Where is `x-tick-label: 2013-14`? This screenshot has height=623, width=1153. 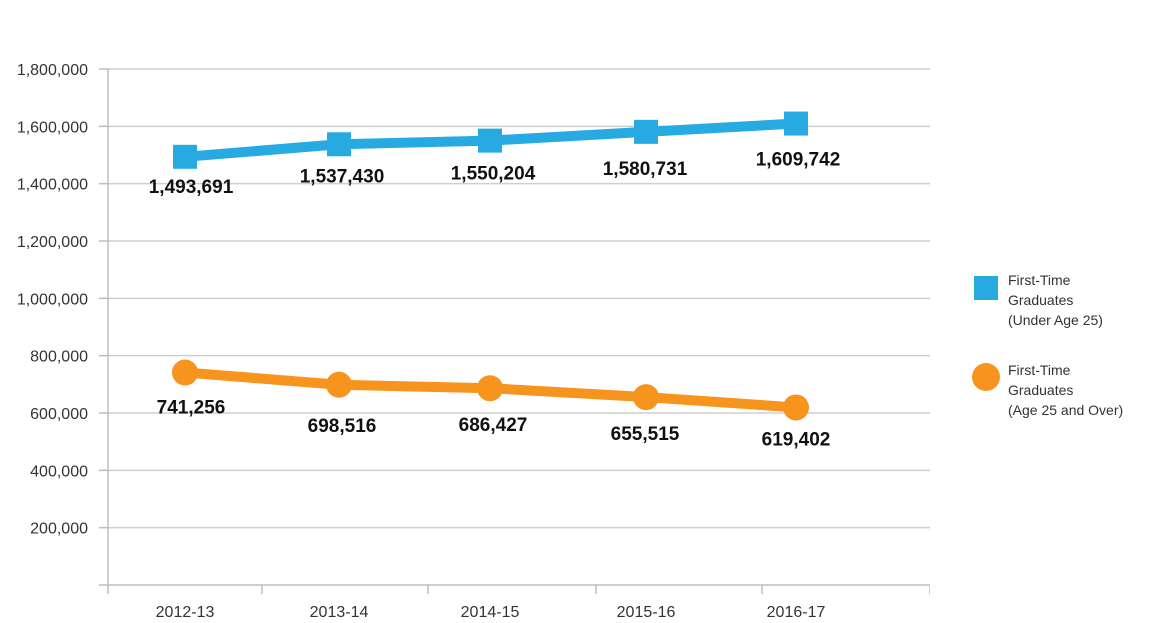
x-tick-label: 2013-14 is located at coordinates (339, 612).